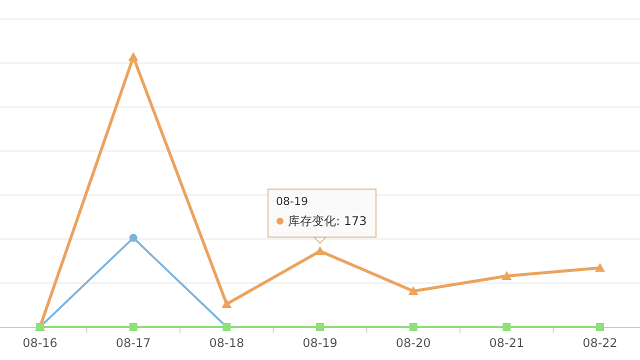  What do you see at coordinates (321, 211) in the screenshot?
I see `annotation: 08-19 库存变化: 173` at bounding box center [321, 211].